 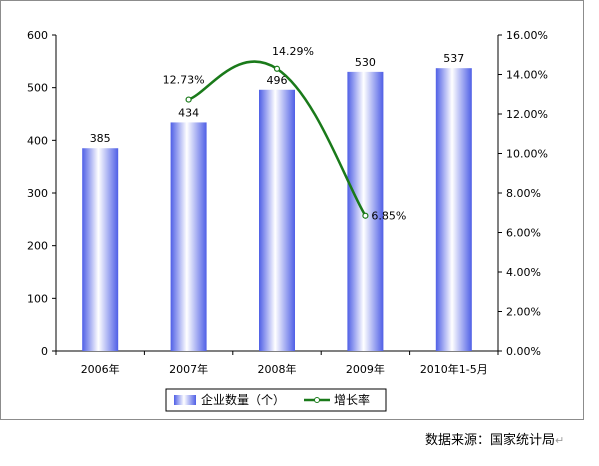 I want to click on bar-value-label: 530, so click(x=365, y=62).